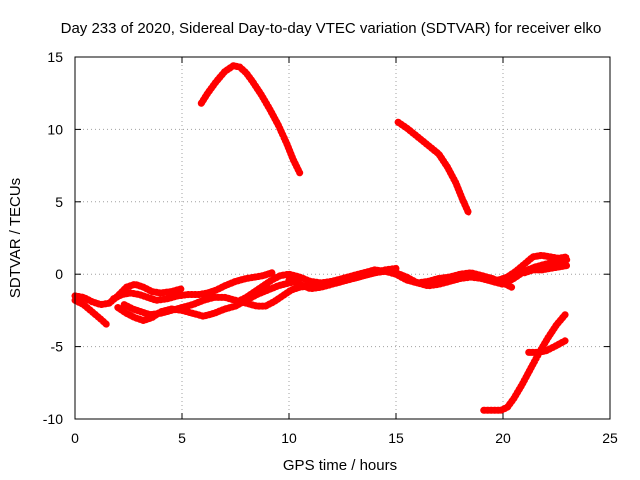 The image size is (640, 480). I want to click on x-tick-label: 0, so click(75, 438).